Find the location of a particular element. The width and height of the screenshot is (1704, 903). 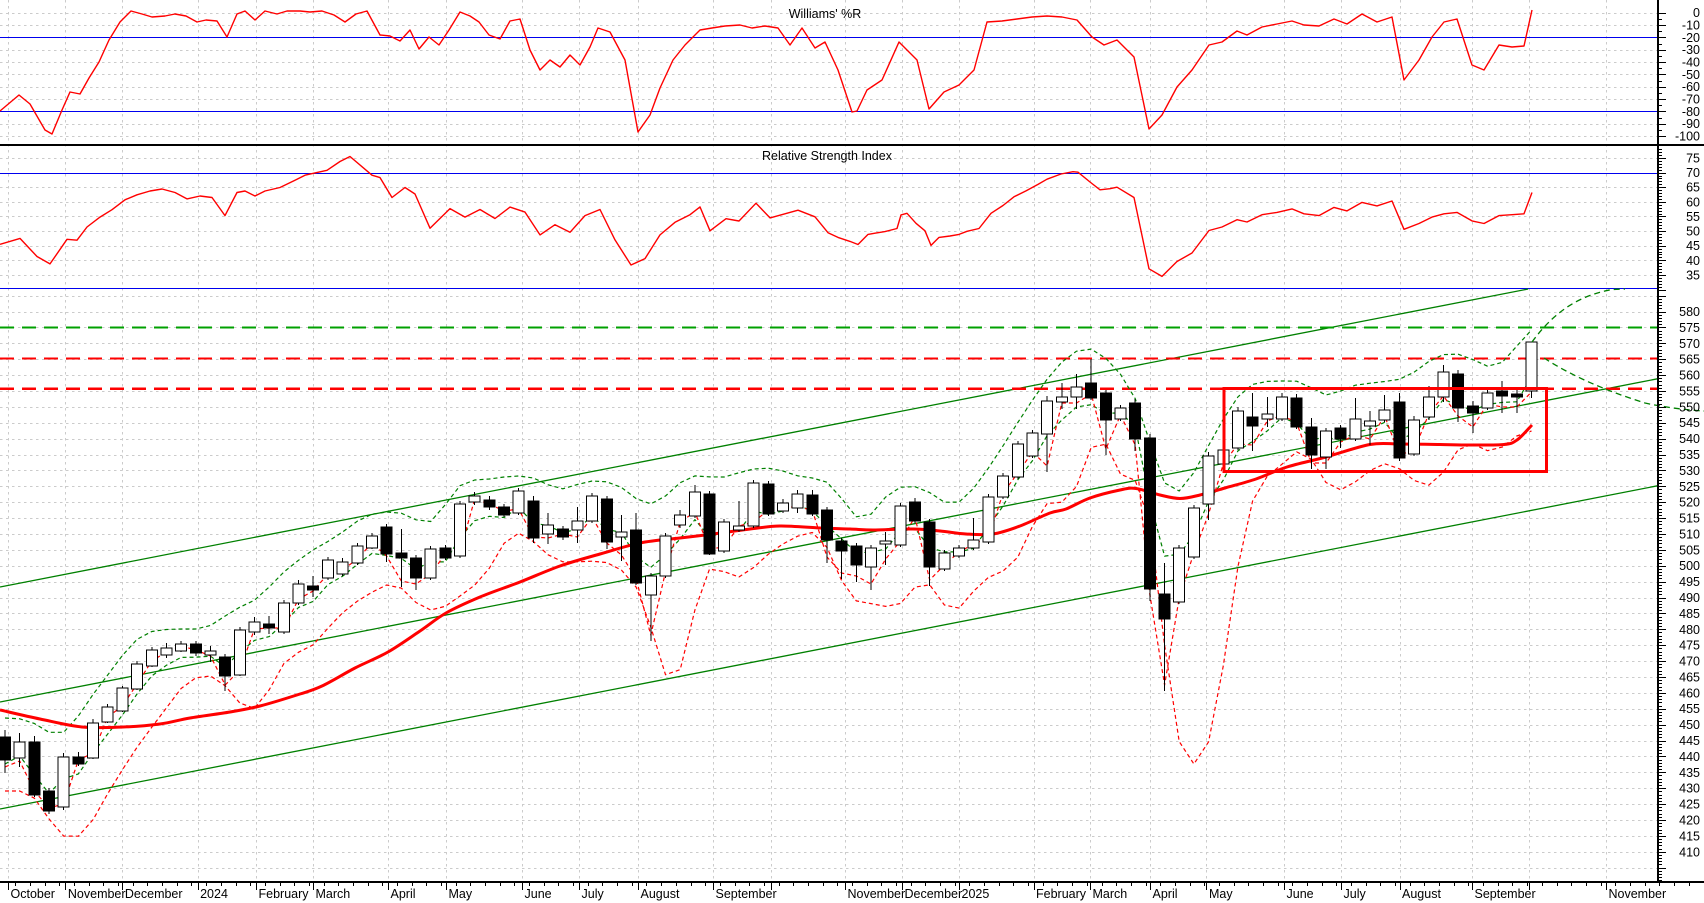

svg-text: 515 is located at coordinates (1689, 519).